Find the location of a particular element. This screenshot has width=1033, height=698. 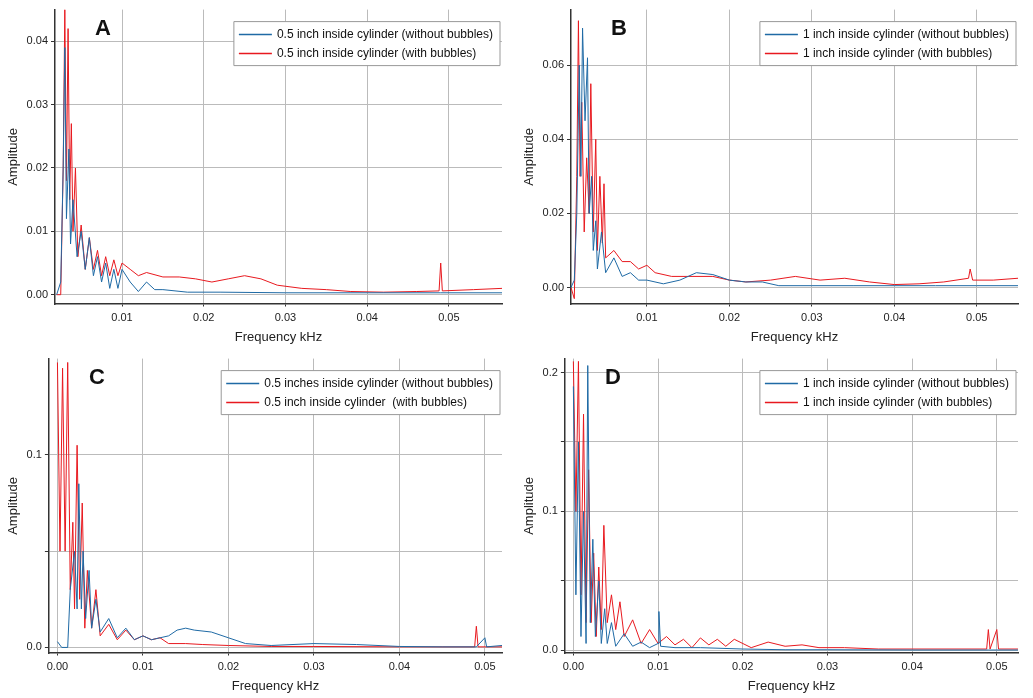

y-tick-label: 0.06 is located at coordinates (553, 64).